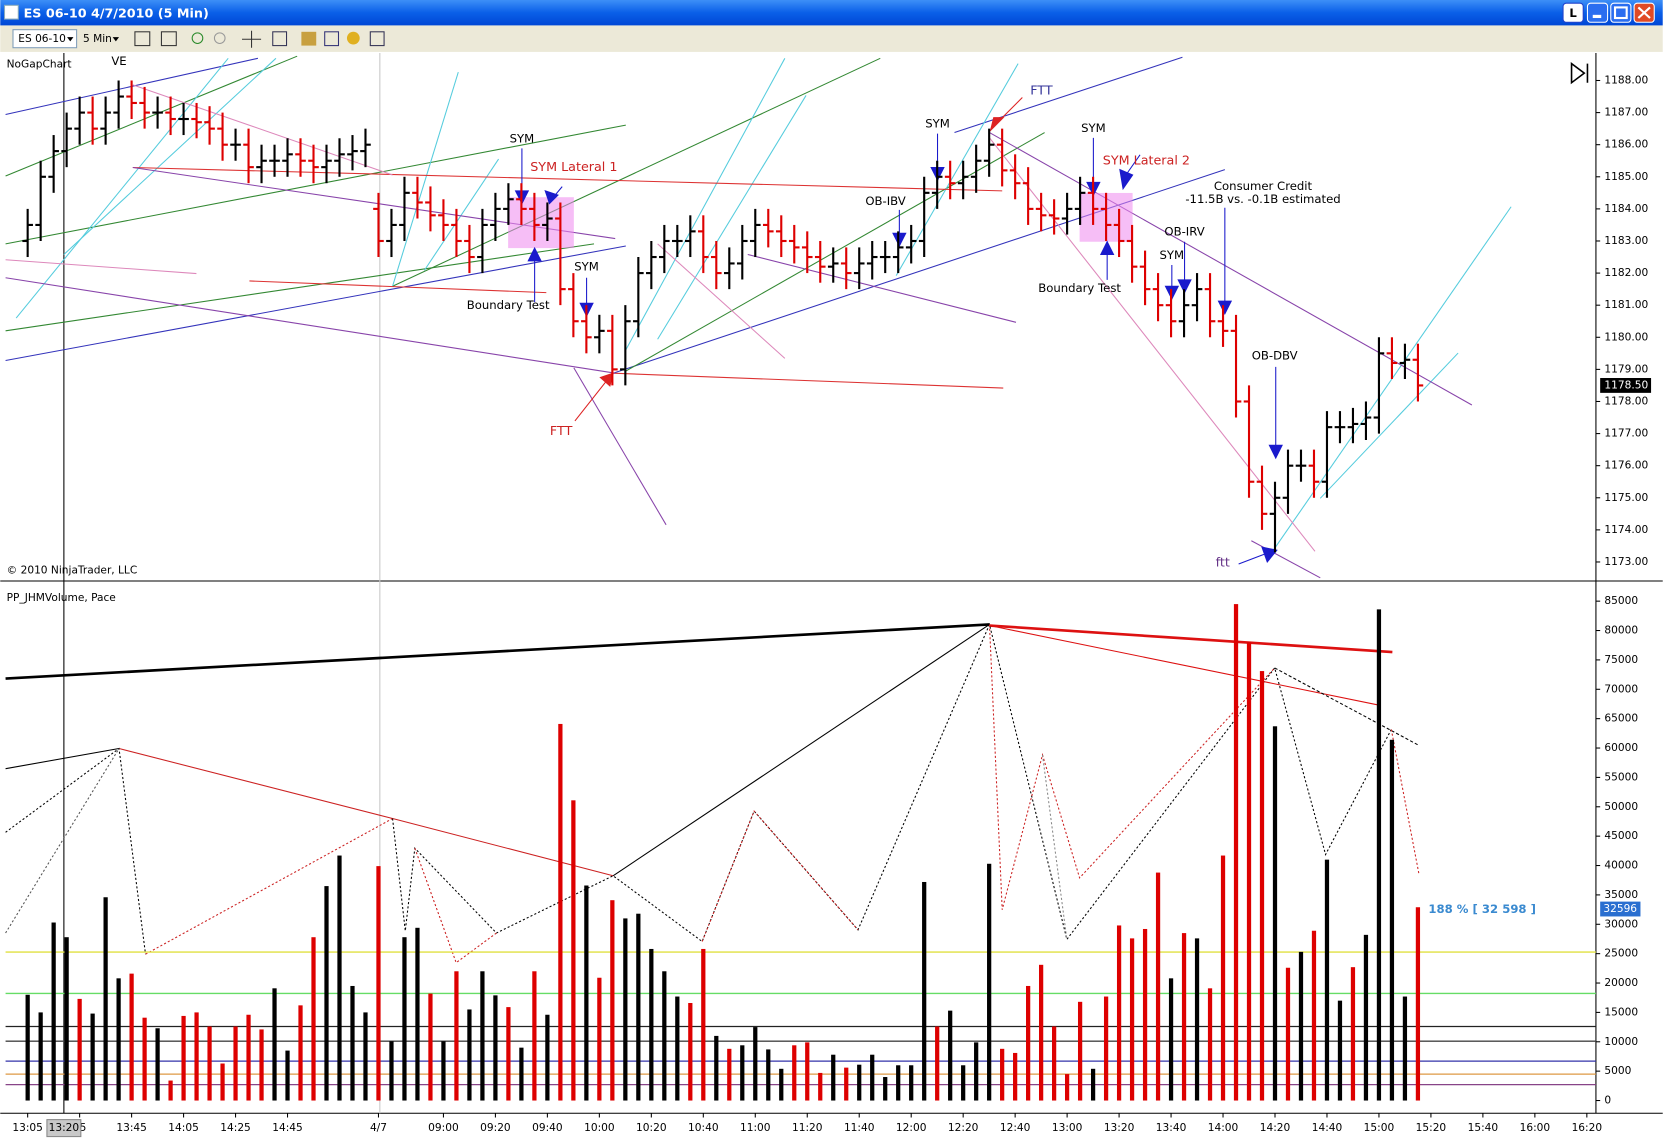 Image resolution: width=1663 pixels, height=1144 pixels. I want to click on link-button-label: L, so click(1573, 13).